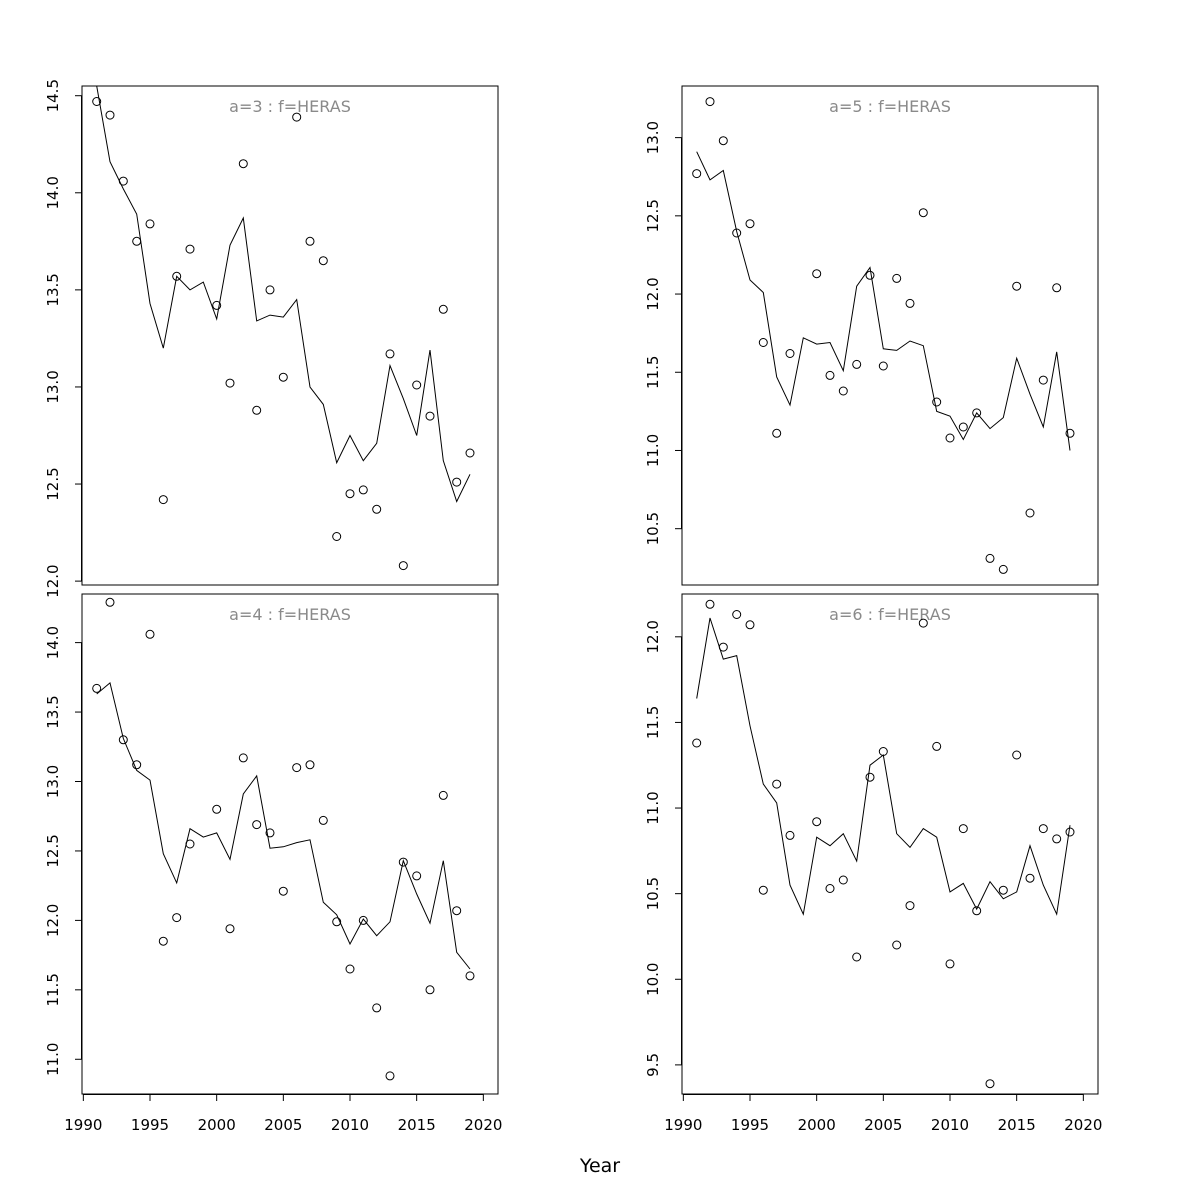  Describe the element at coordinates (653, 1065) in the screenshot. I see `y-tick-label: 9.5` at that location.